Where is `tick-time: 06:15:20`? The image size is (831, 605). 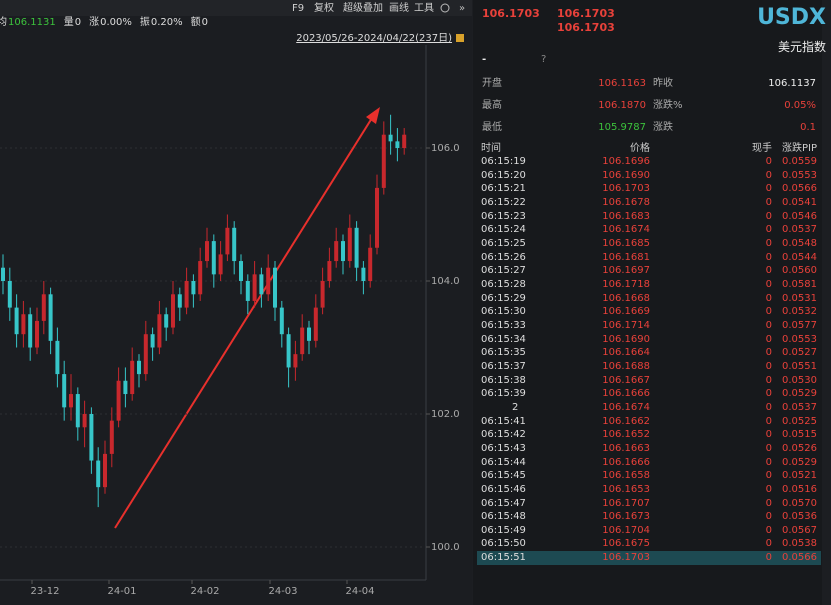 tick-time: 06:15:20 is located at coordinates (503, 175).